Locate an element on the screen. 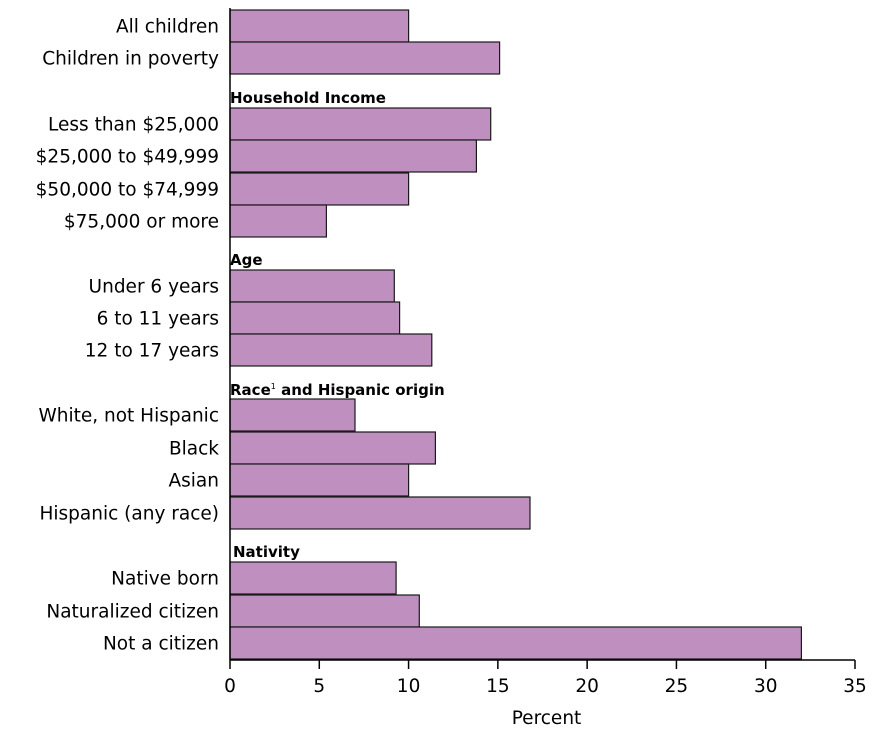 Image resolution: width=879 pixels, height=730 pixels. group-title-3: Race1 and Hispanic origin is located at coordinates (337, 390).